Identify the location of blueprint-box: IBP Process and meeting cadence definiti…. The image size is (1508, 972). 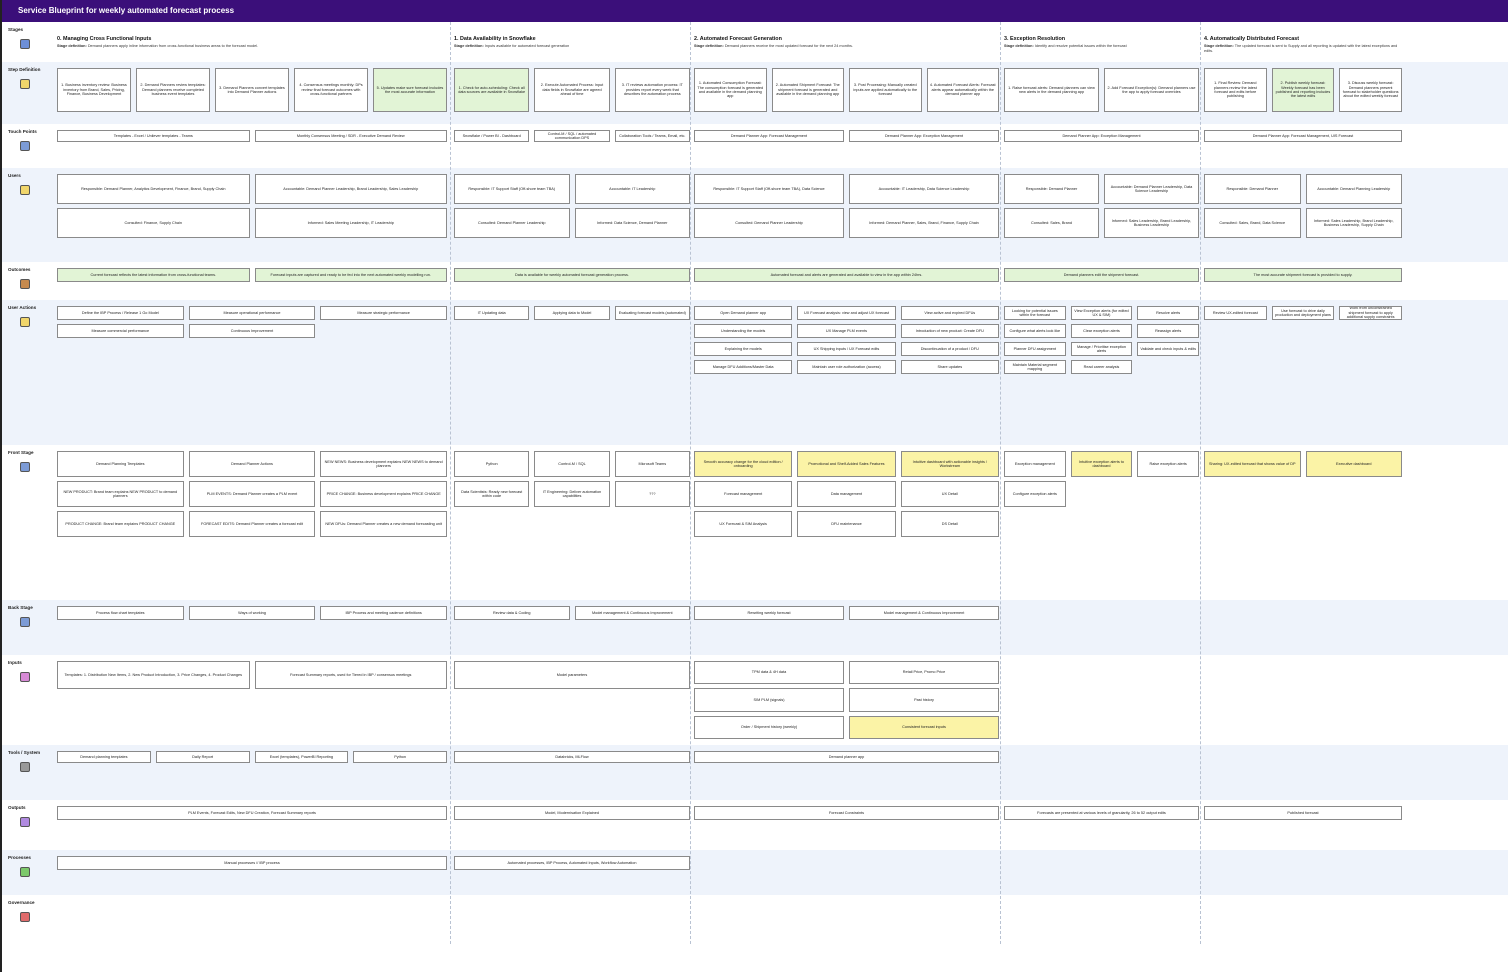
(383, 613).